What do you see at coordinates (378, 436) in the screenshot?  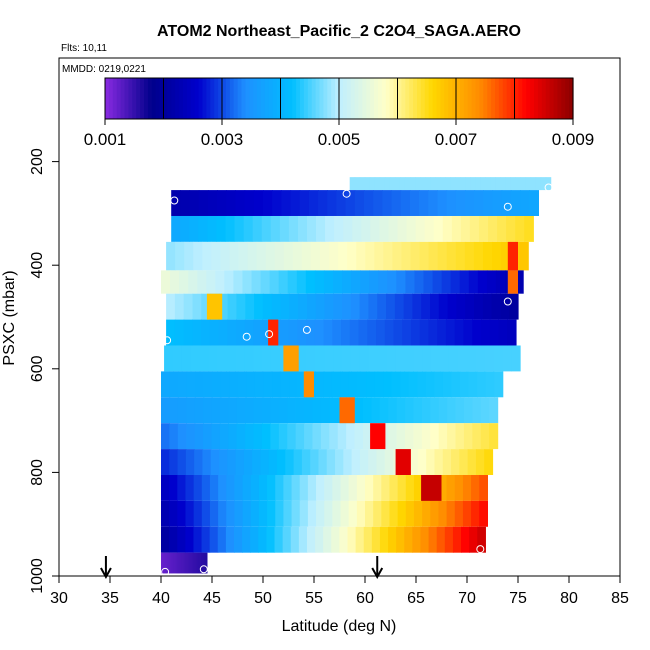 I see `heatmap-feature-cell` at bounding box center [378, 436].